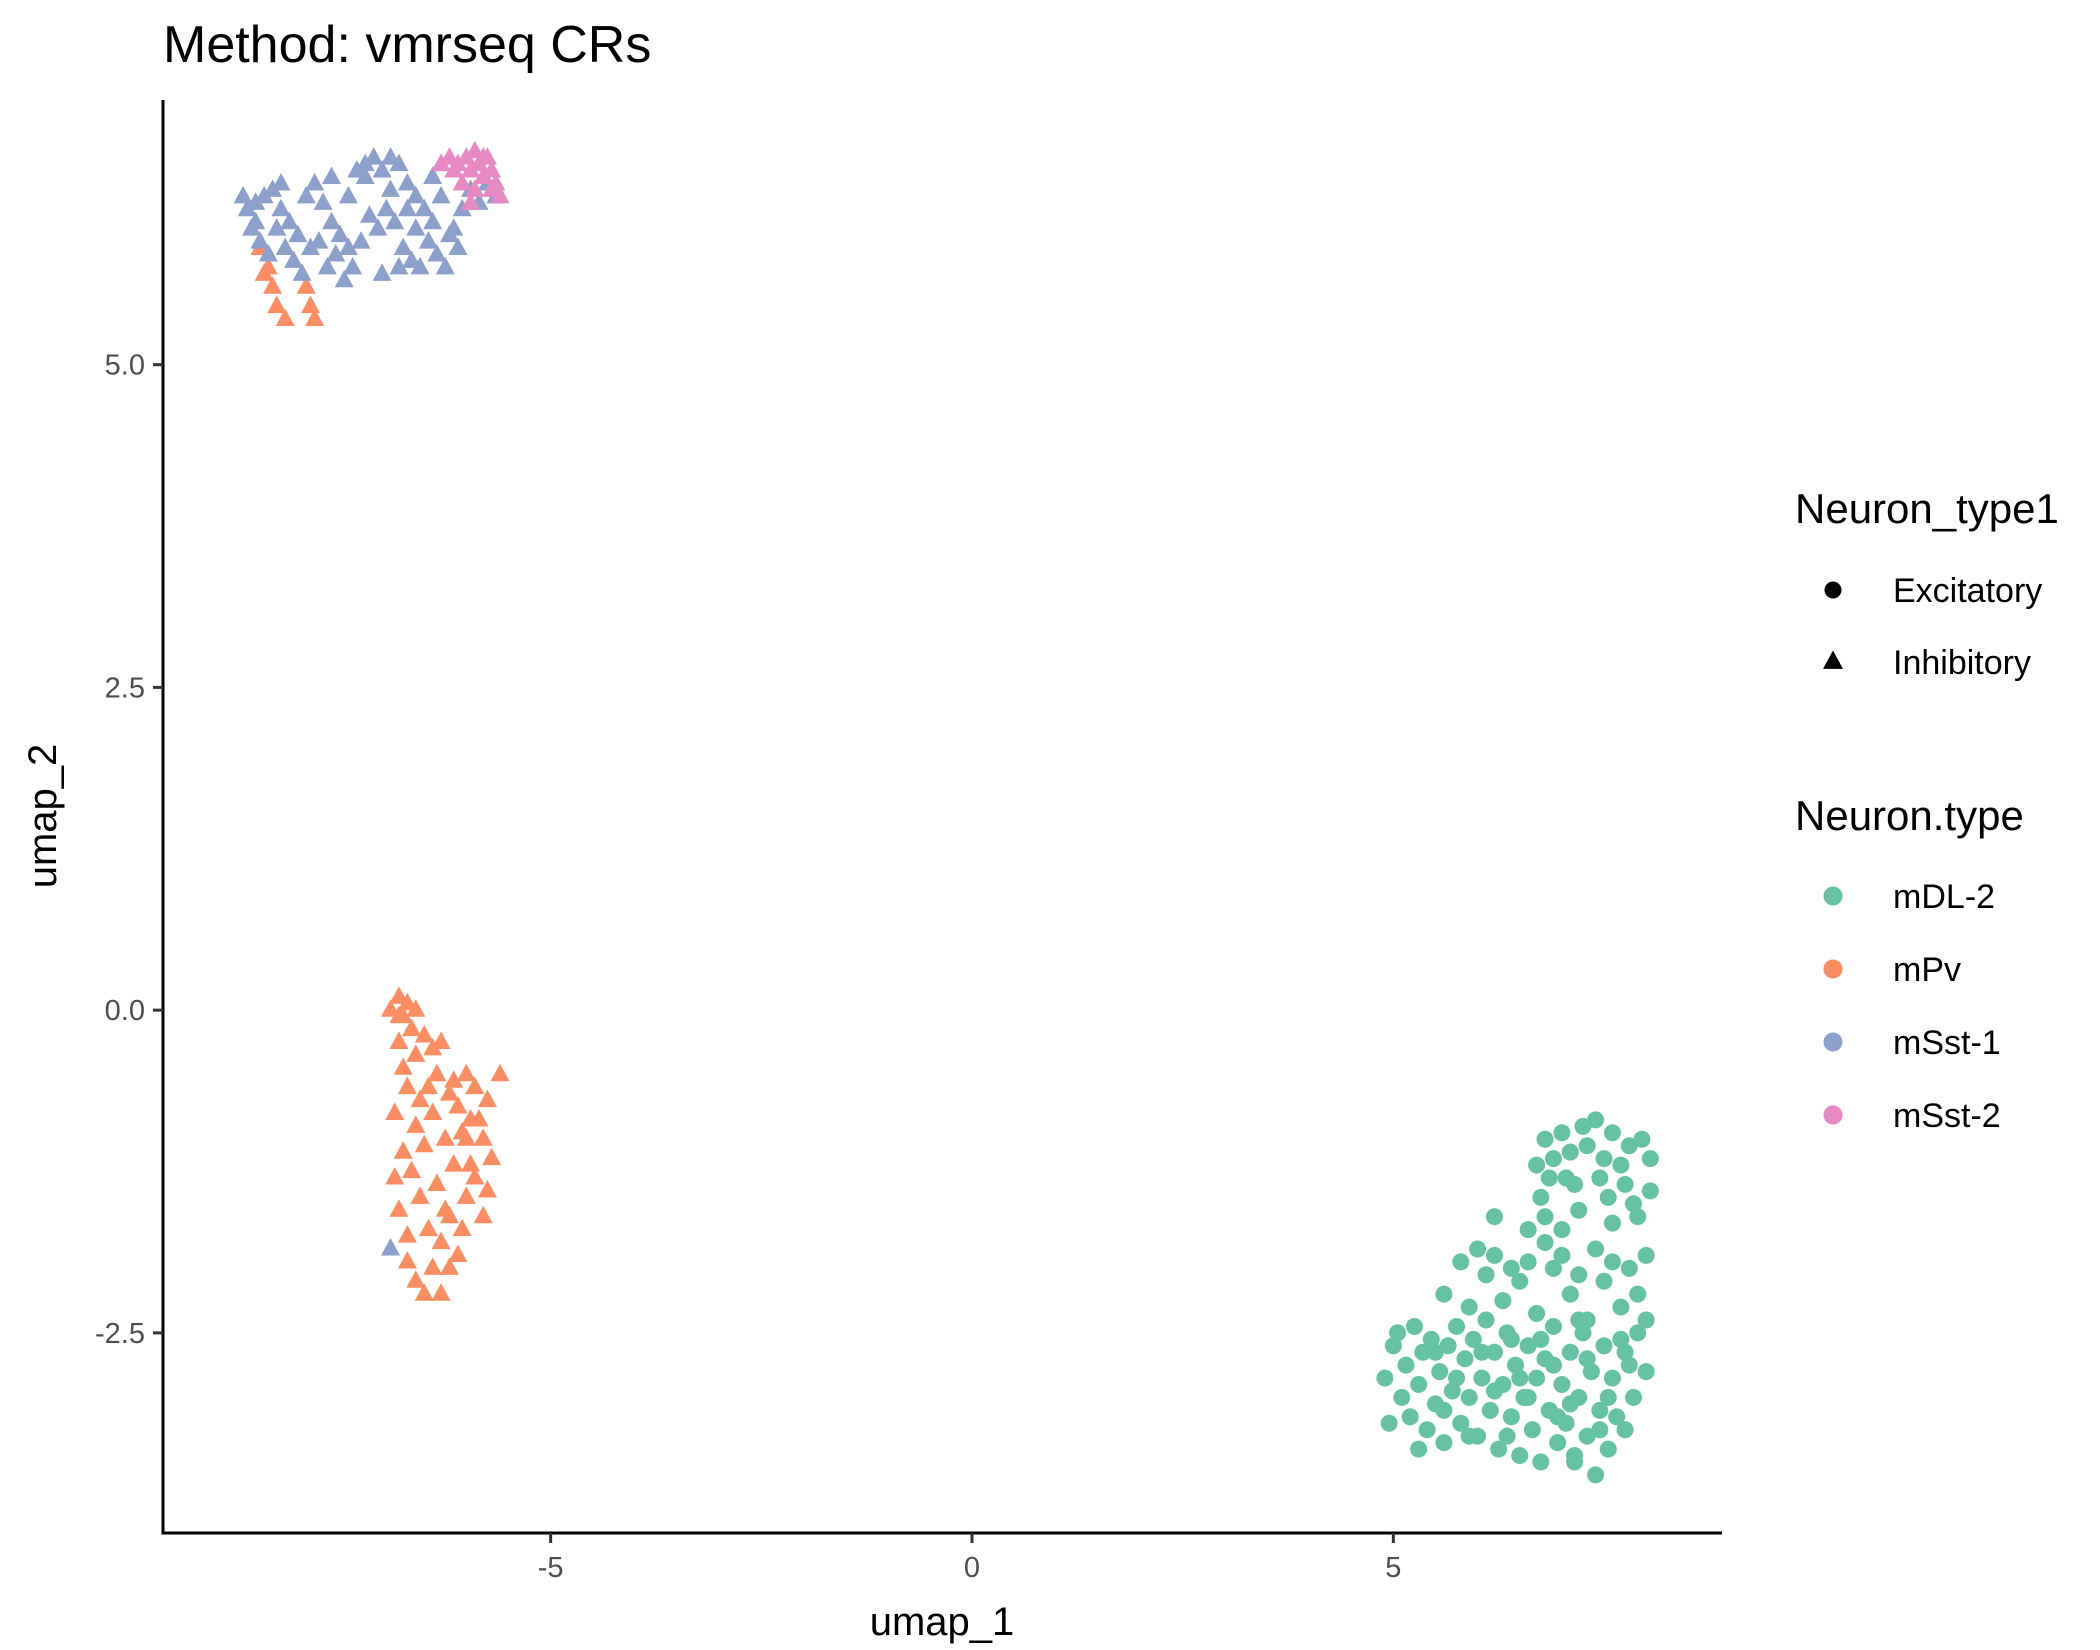 The image size is (2100, 1650). I want to click on color-legend-label: mSst-1, so click(1947, 1043).